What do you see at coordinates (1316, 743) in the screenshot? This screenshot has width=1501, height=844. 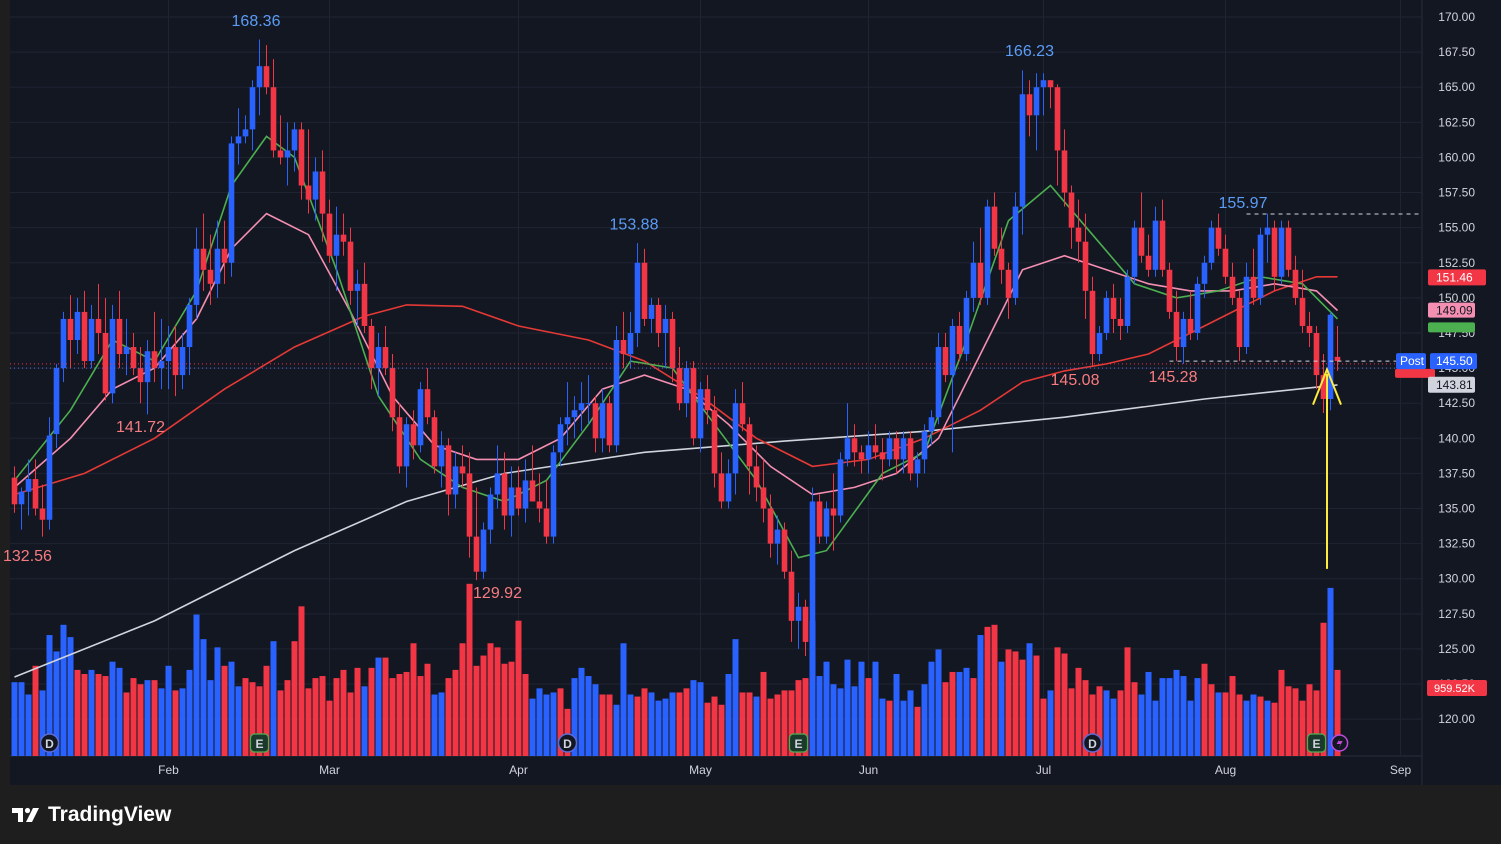 I see `earnings-icon` at bounding box center [1316, 743].